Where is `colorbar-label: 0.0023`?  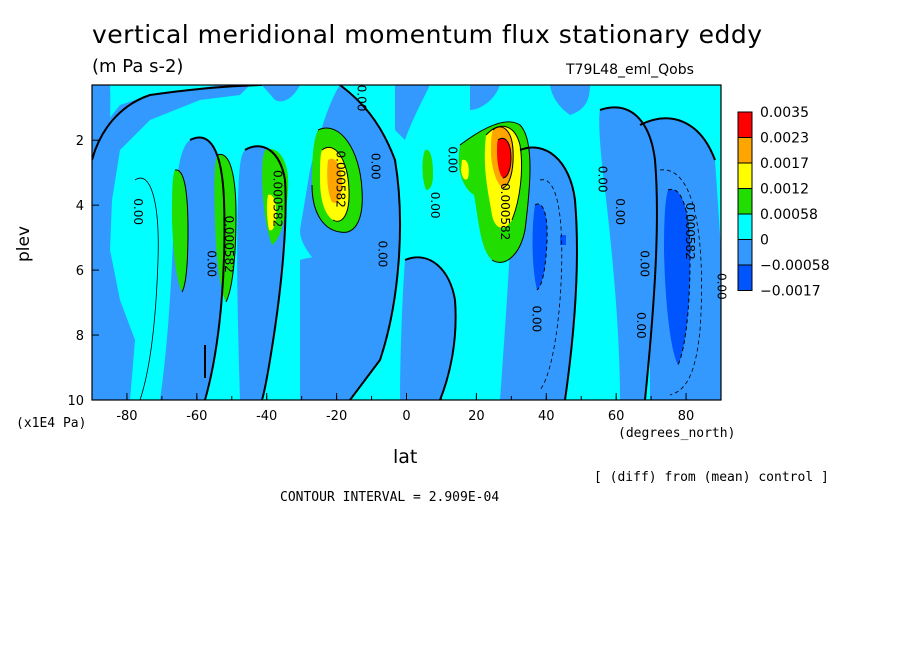
colorbar-label: 0.0023 is located at coordinates (784, 139).